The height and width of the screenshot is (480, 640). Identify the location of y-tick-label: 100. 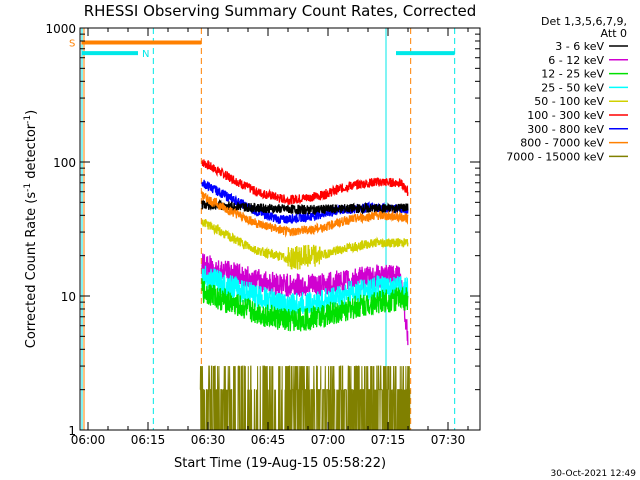
(64, 163).